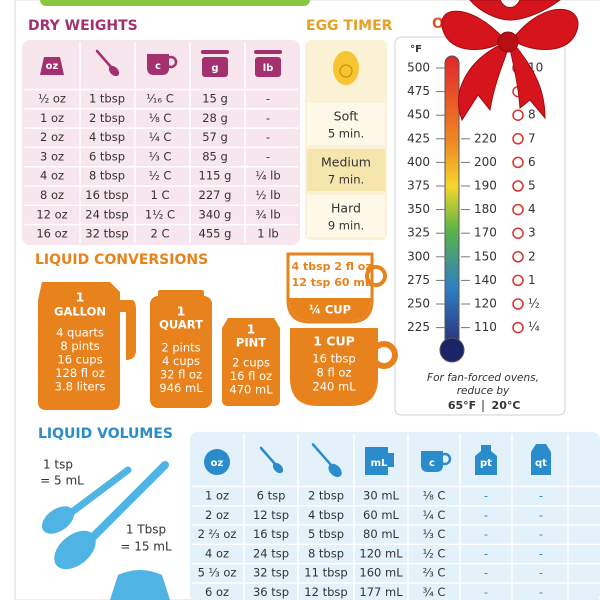 This screenshot has width=600, height=600. I want to click on cell: 15 g, so click(215, 99).